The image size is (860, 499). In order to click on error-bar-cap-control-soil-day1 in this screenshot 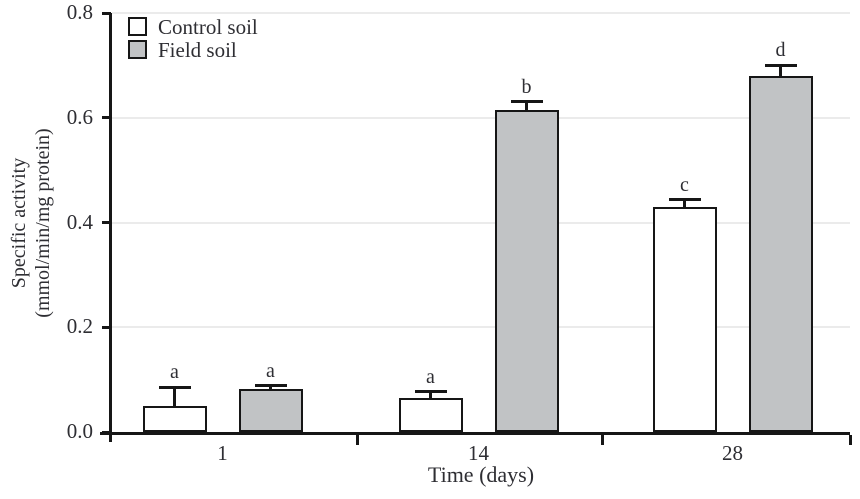, I will do `click(174, 387)`.